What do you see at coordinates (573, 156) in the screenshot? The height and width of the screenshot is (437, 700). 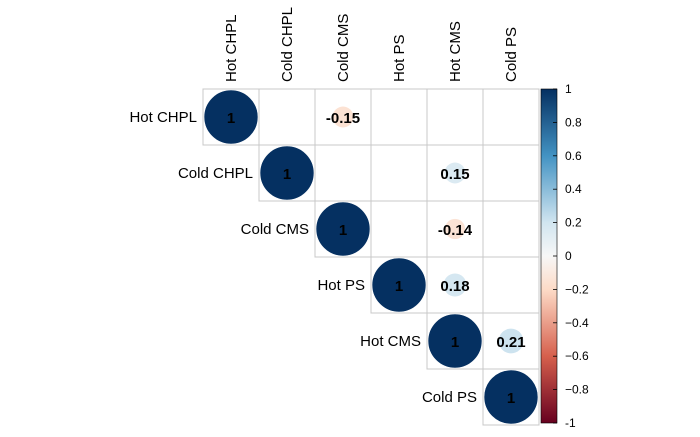 I see `legend-tick-label: 0.6` at bounding box center [573, 156].